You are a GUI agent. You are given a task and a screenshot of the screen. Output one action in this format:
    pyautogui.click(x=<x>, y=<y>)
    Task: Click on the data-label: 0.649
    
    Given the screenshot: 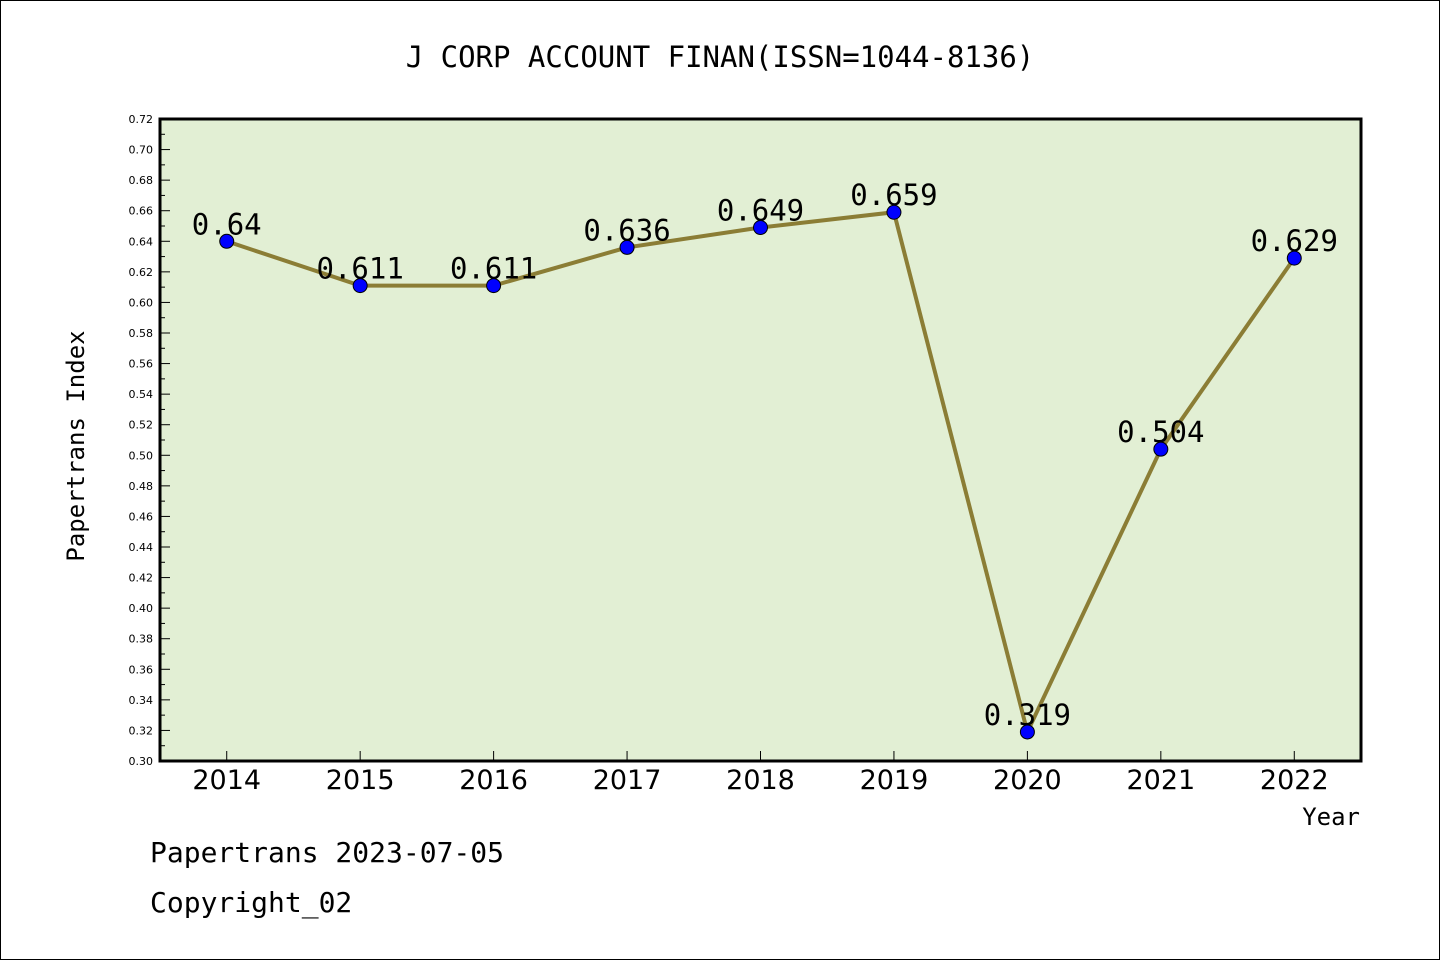 What is the action you would take?
    pyautogui.click(x=760, y=211)
    